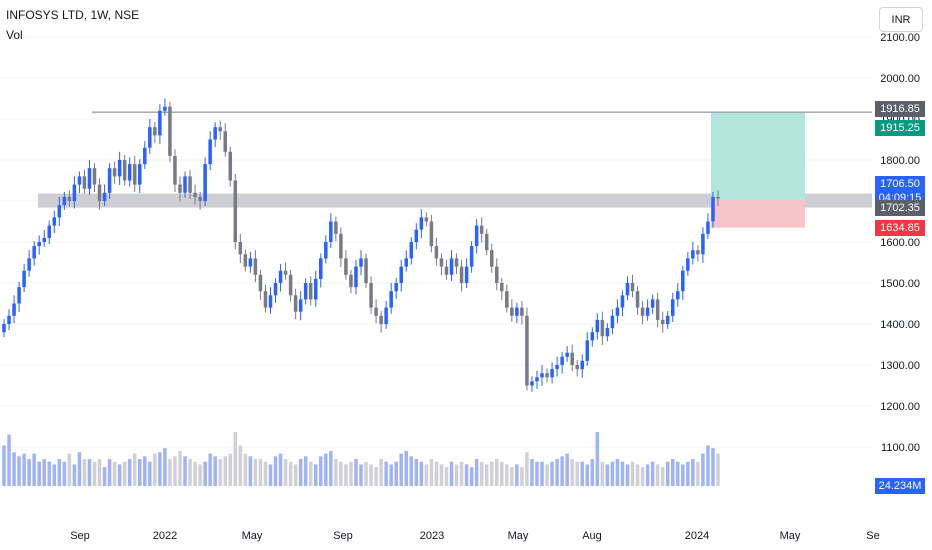 The width and height of the screenshot is (932, 550). Describe the element at coordinates (900, 325) in the screenshot. I see `price-tick: 1400.00` at that location.